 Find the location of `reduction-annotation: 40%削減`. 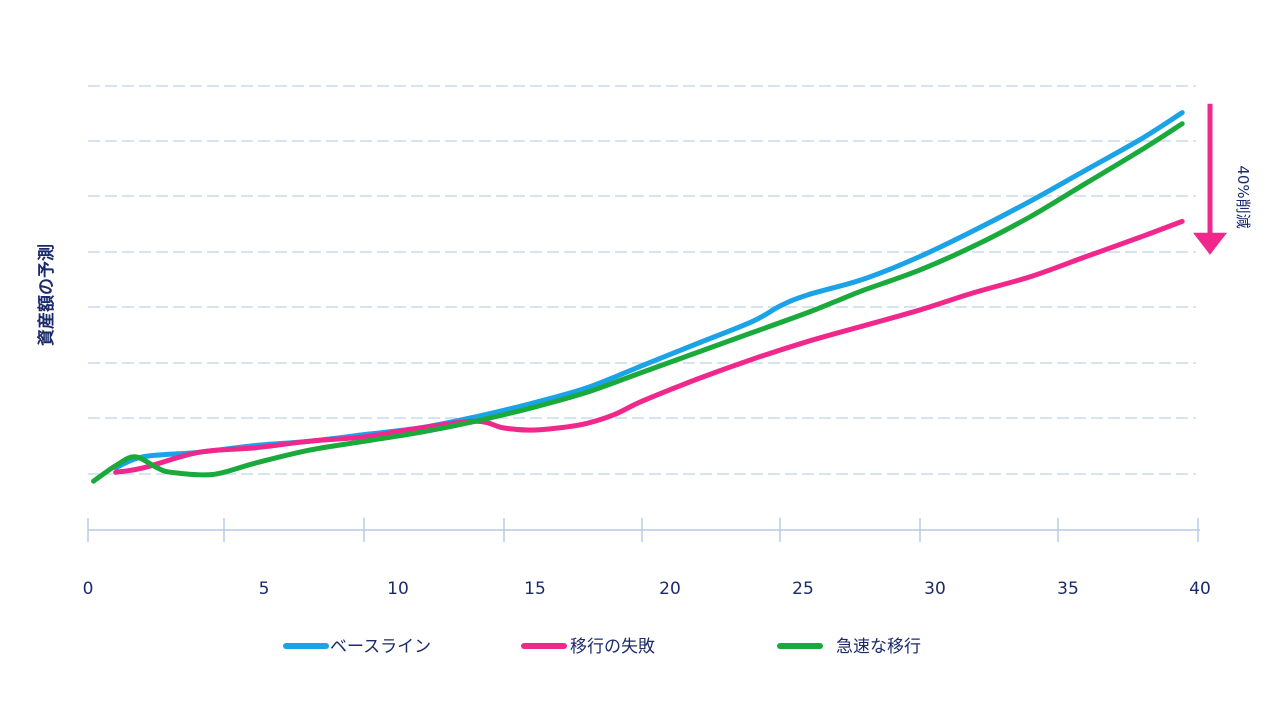

reduction-annotation: 40%削減 is located at coordinates (1222, 179).